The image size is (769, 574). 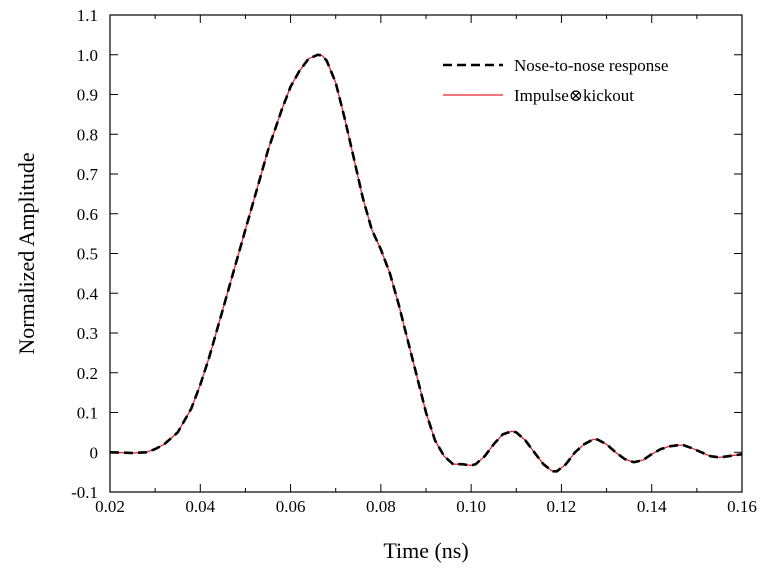 I want to click on y-tick-label: 0.8, so click(x=87, y=134).